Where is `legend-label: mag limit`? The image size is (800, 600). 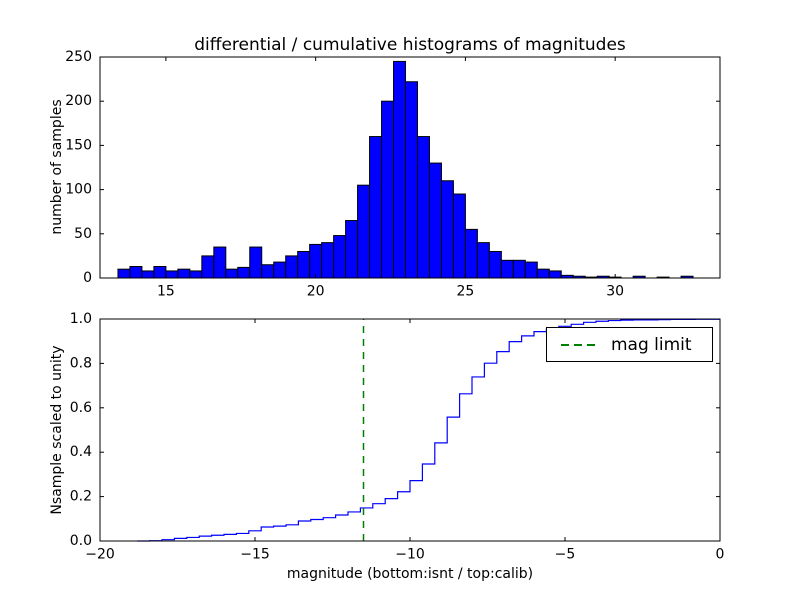
legend-label: mag limit is located at coordinates (651, 344).